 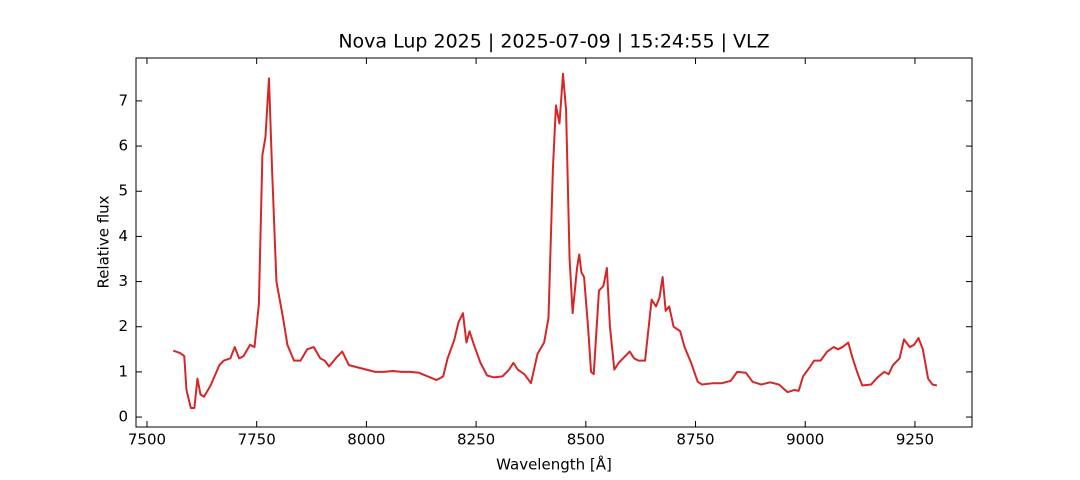 What do you see at coordinates (554, 464) in the screenshot?
I see `x-axis-label: Wavelength [Å]` at bounding box center [554, 464].